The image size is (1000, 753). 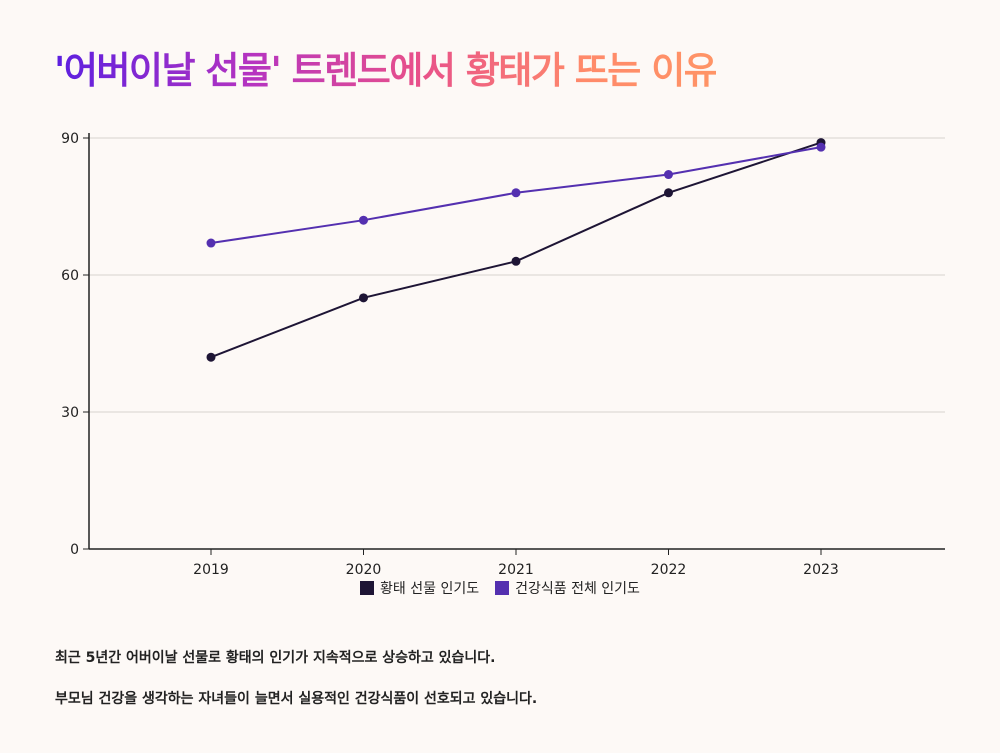 I want to click on y-tick-label: 30, so click(x=70, y=413).